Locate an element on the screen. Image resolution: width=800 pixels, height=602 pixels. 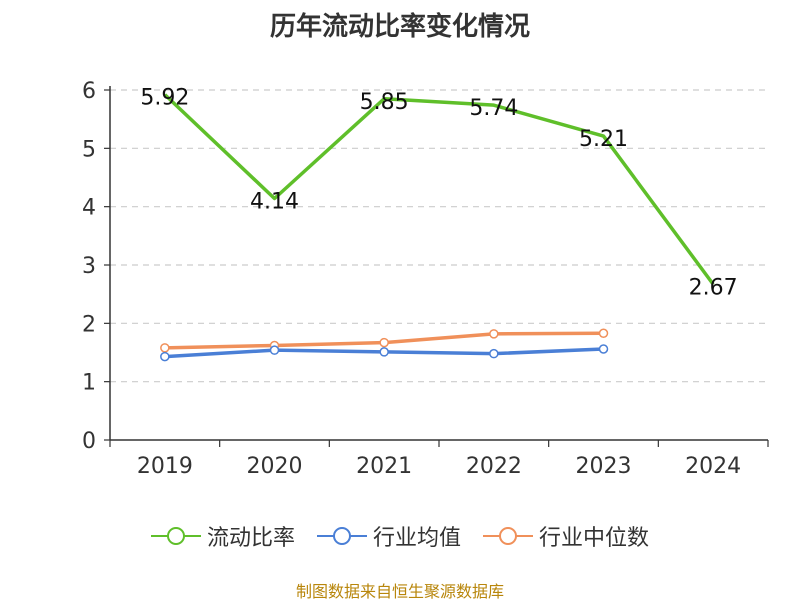
y-tick-label: 2 is located at coordinates (89, 324).